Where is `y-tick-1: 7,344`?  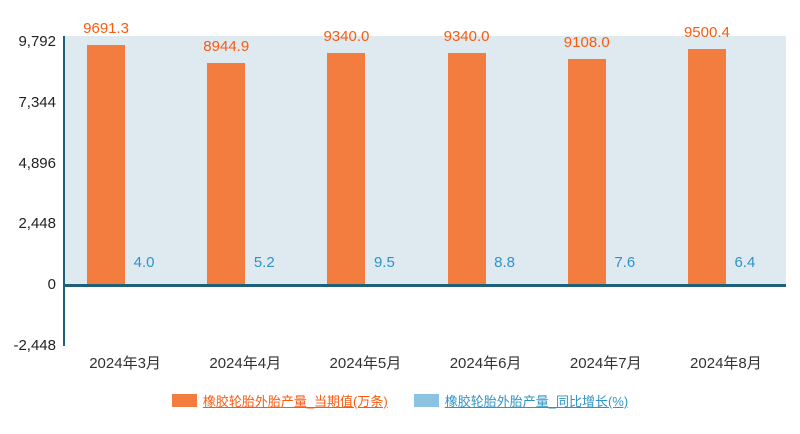
y-tick-1: 7,344 is located at coordinates (37, 102).